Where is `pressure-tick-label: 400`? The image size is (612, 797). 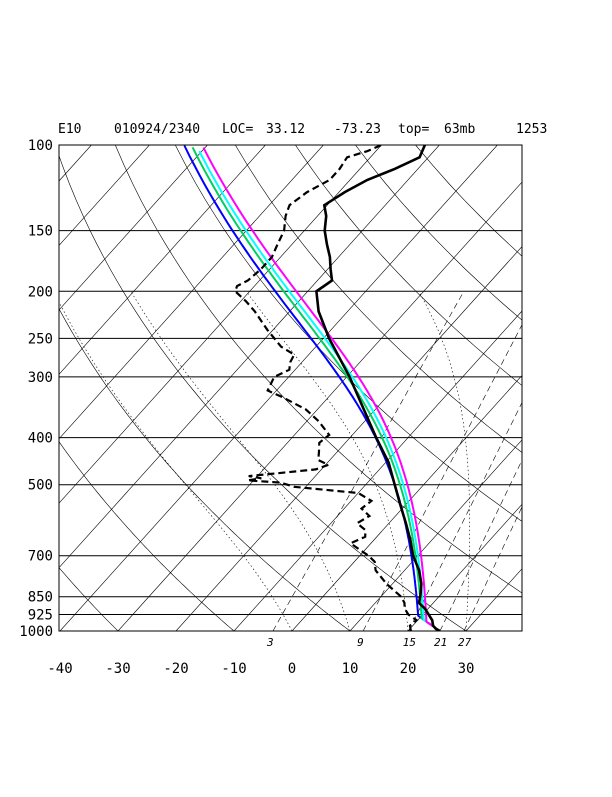 pressure-tick-label: 400 is located at coordinates (40, 439).